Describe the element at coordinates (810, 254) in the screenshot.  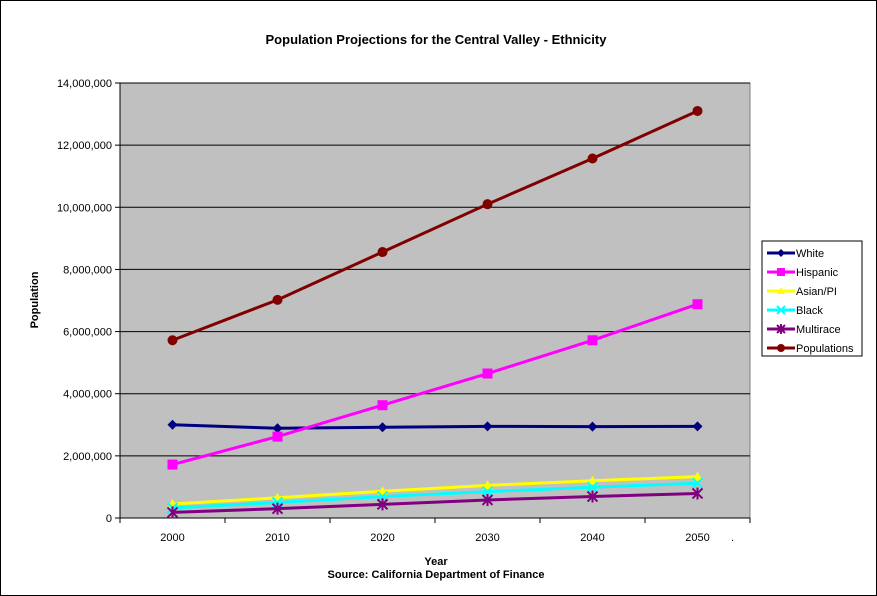
I see `legend-label: White` at that location.